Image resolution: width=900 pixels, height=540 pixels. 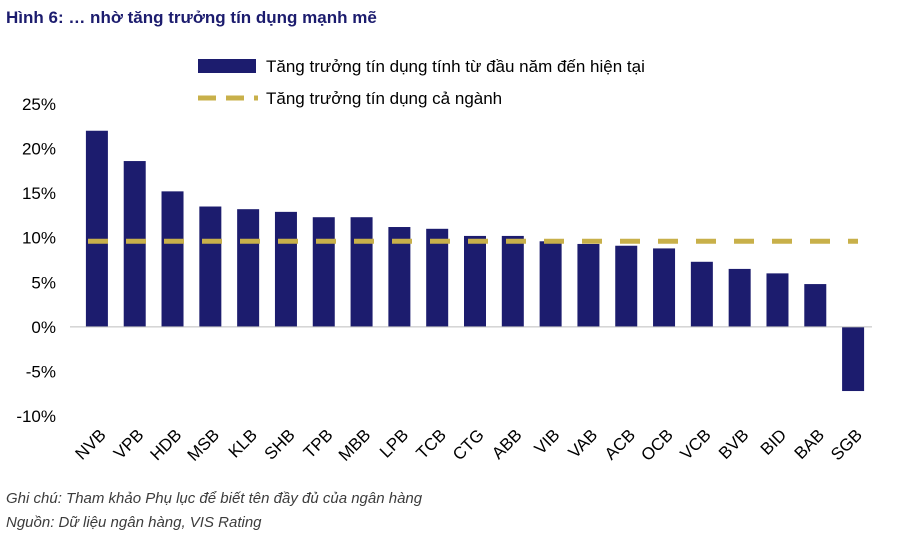 What do you see at coordinates (166, 444) in the screenshot?
I see `x-tick-label: HDB` at bounding box center [166, 444].